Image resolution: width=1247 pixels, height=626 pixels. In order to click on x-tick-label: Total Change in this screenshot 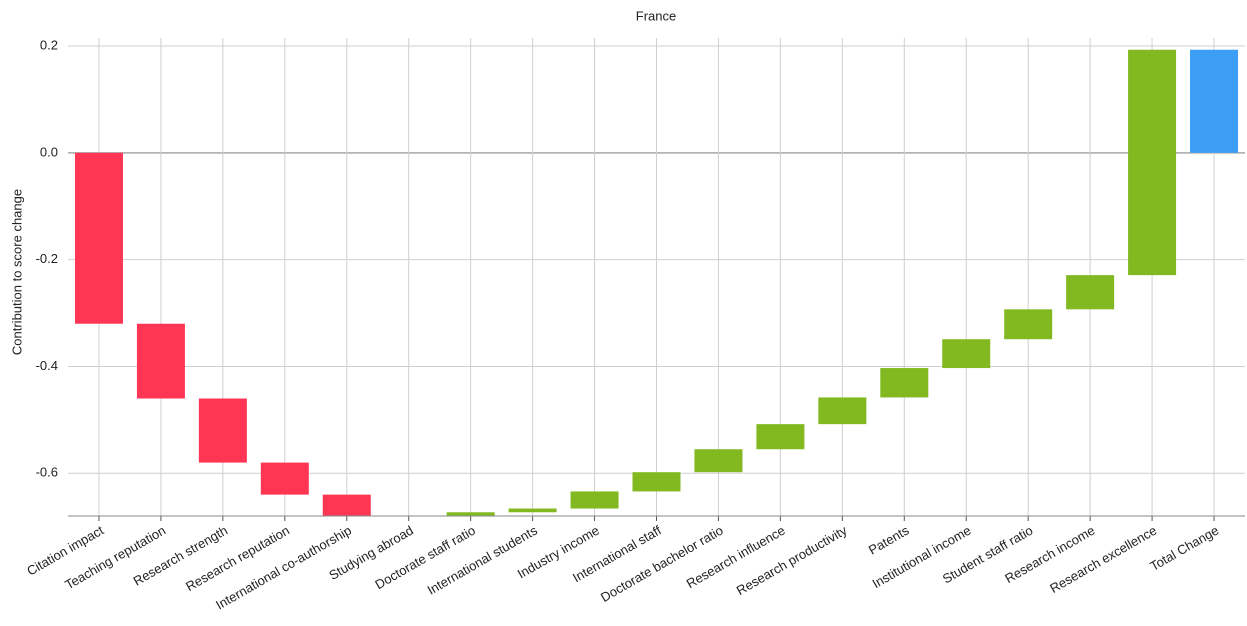, I will do `click(1184, 548)`.